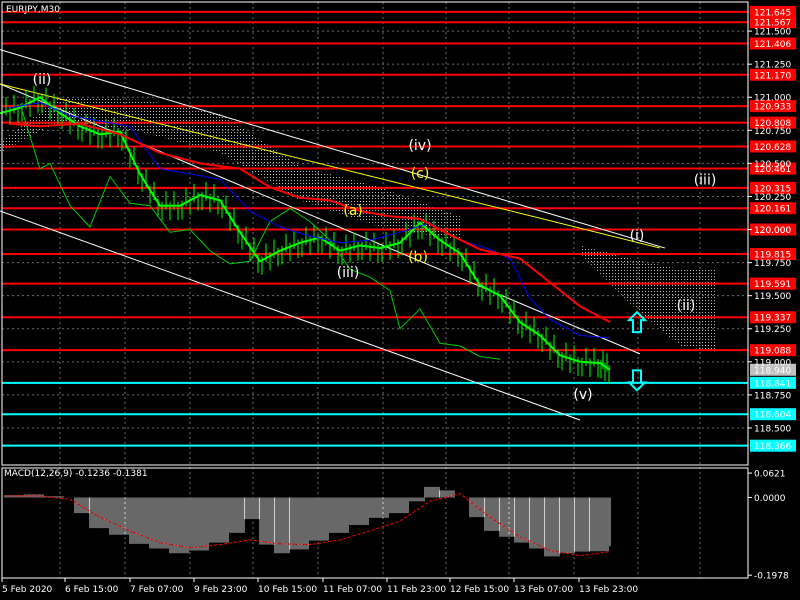 This screenshot has width=800, height=600. I want to click on level-label: 120.461, so click(772, 170).